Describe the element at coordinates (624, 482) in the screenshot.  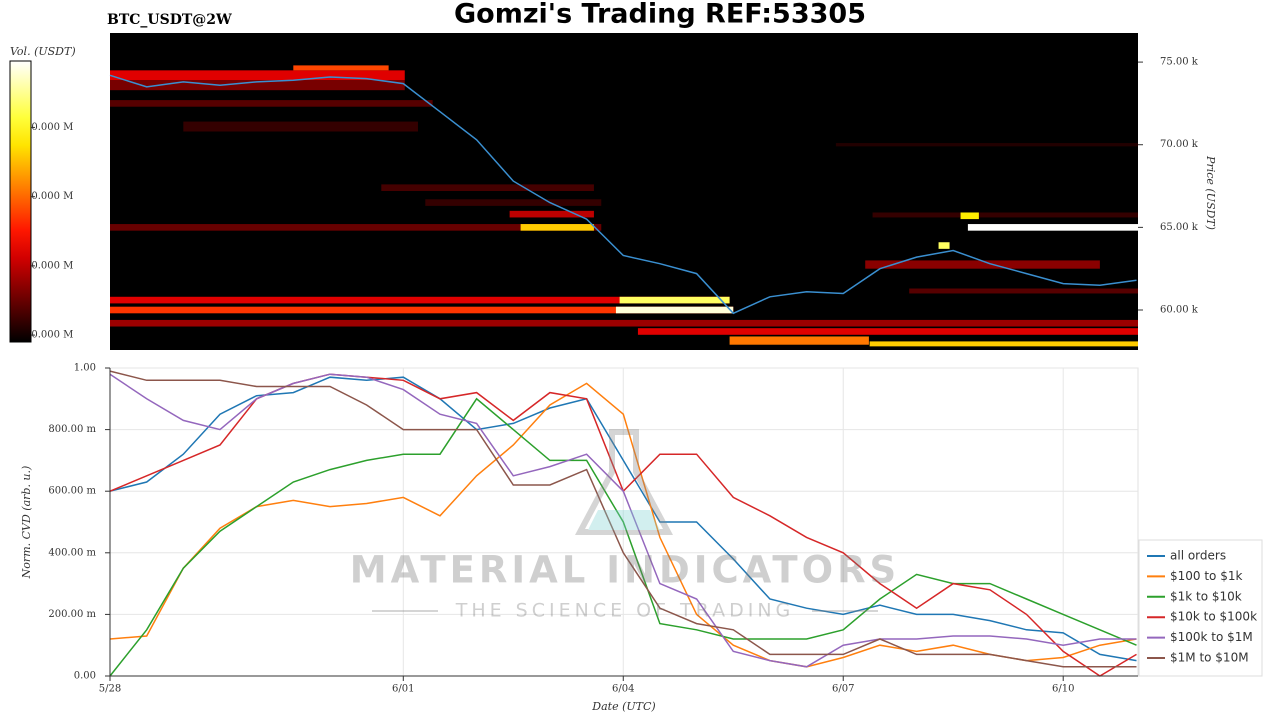
I see `watermark-flask` at that location.